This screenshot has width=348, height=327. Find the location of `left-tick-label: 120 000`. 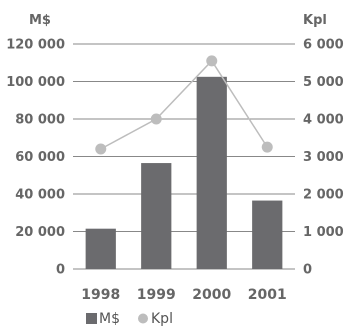

left-tick-label: 120 000 is located at coordinates (35, 45).